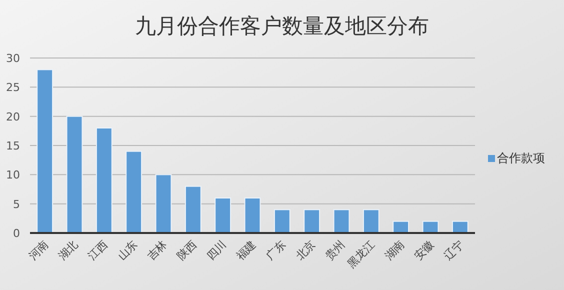 This screenshot has height=290, width=564. Describe the element at coordinates (13, 87) in the screenshot. I see `y-tick-label: 25` at that location.